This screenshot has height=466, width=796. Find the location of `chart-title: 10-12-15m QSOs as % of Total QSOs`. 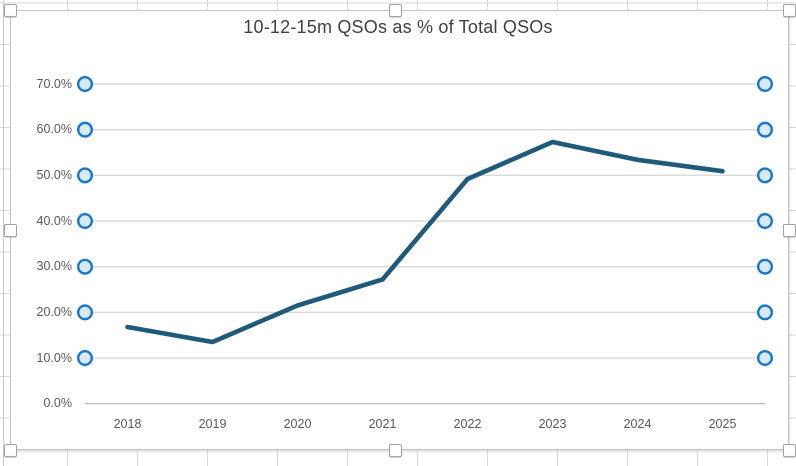

chart-title: 10-12-15m QSOs as % of Total QSOs is located at coordinates (398, 27).